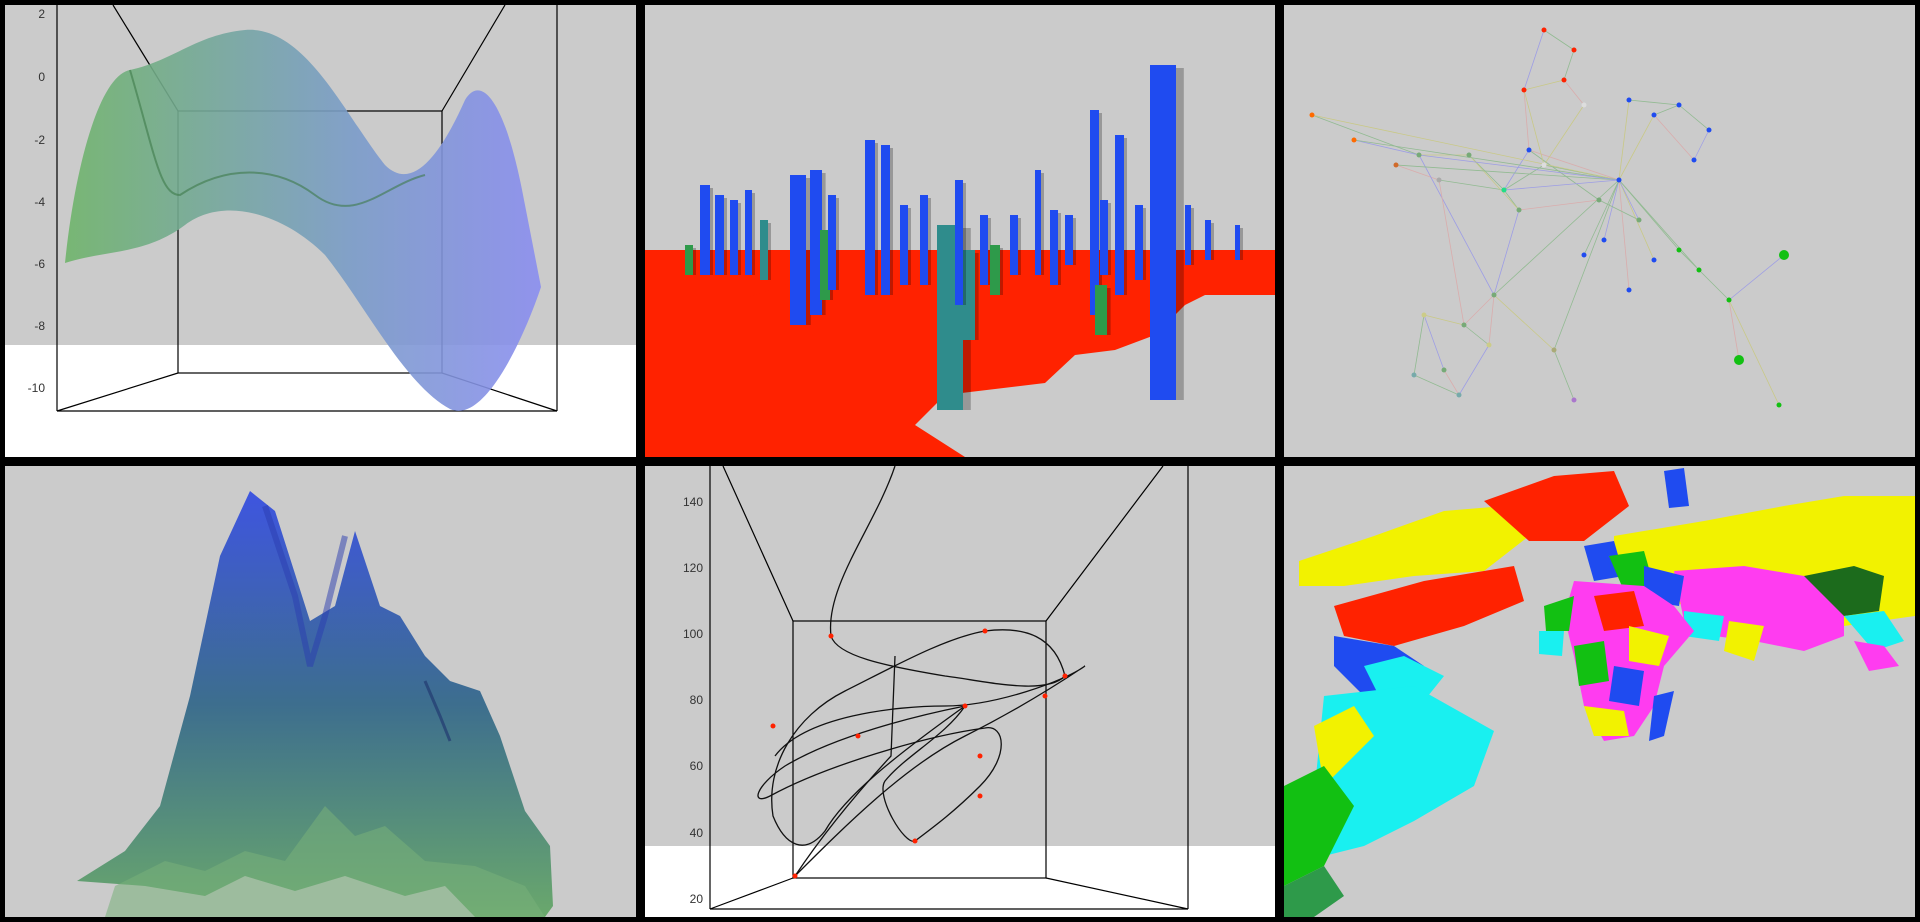  What do you see at coordinates (437, 711) in the screenshot?
I see `terrain-crack` at bounding box center [437, 711].